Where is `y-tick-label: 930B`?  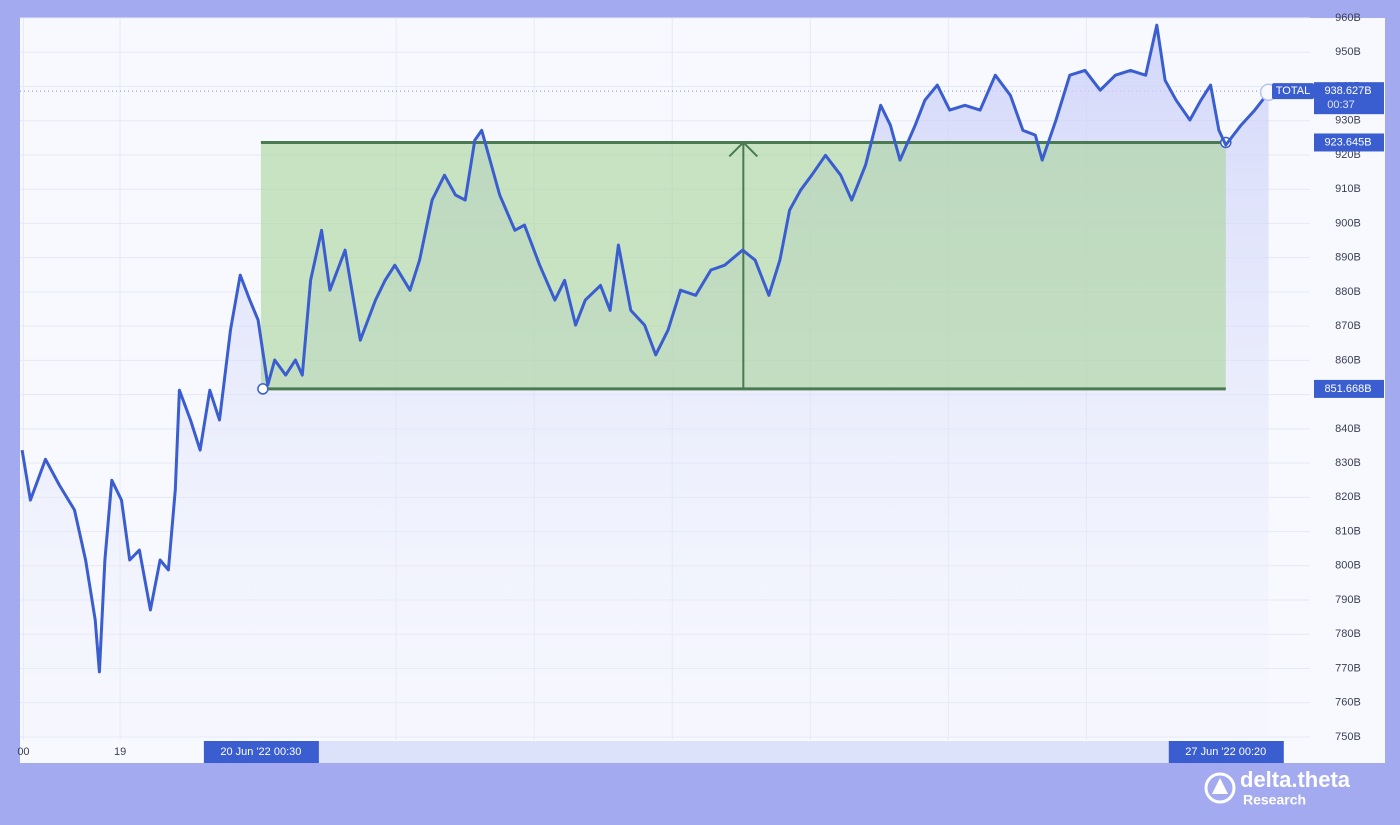
y-tick-label: 930B is located at coordinates (1348, 121).